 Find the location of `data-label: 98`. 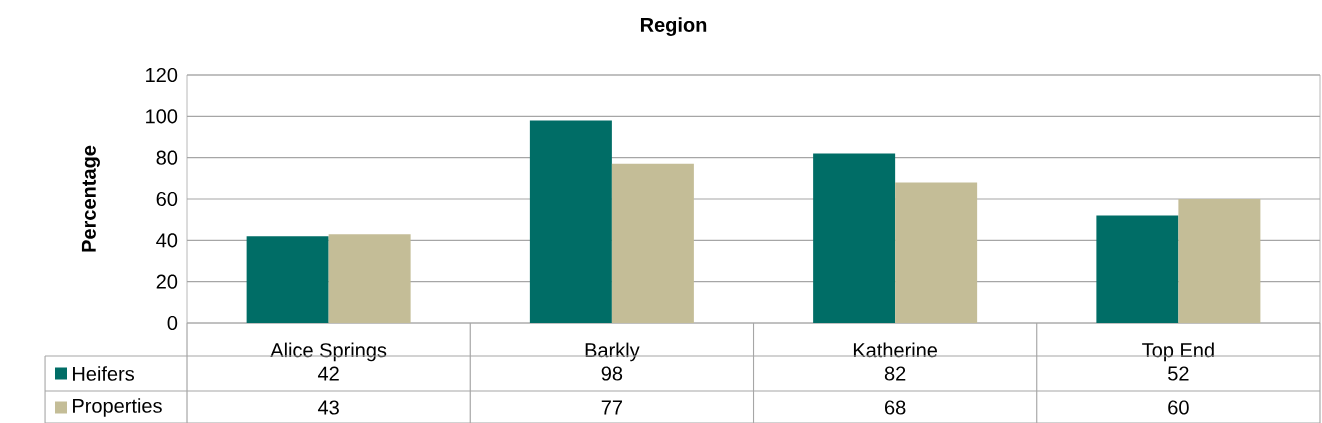

data-label: 98 is located at coordinates (612, 373).